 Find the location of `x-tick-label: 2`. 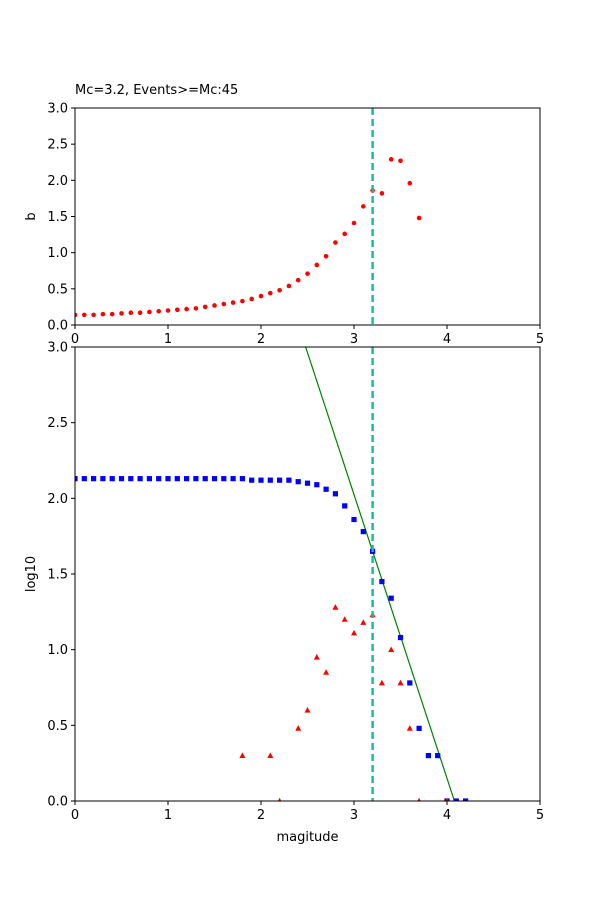

x-tick-label: 2 is located at coordinates (261, 815).